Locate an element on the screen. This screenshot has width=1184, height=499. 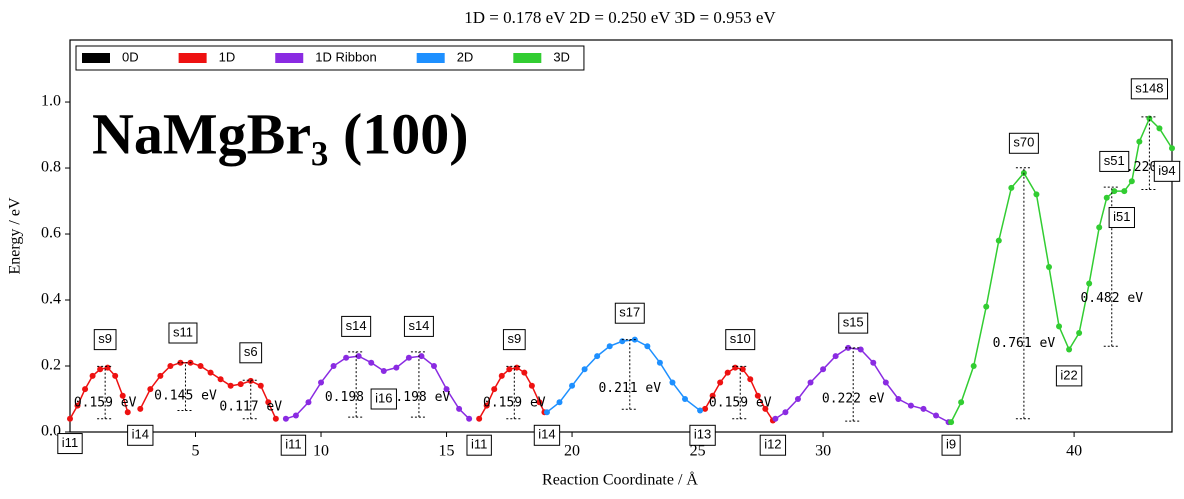
legend-label: 2D is located at coordinates (465, 56).